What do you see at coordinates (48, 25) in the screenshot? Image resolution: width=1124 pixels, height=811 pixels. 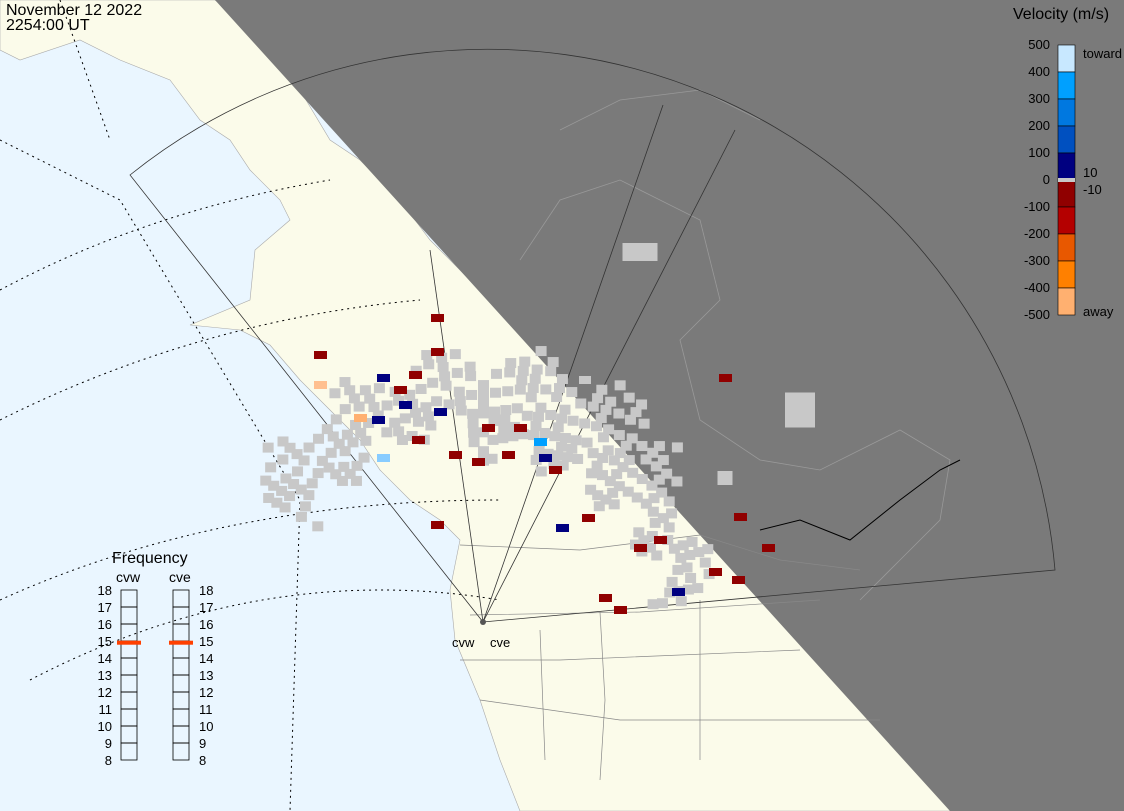 I see `time-label: 2254:00 UT` at bounding box center [48, 25].